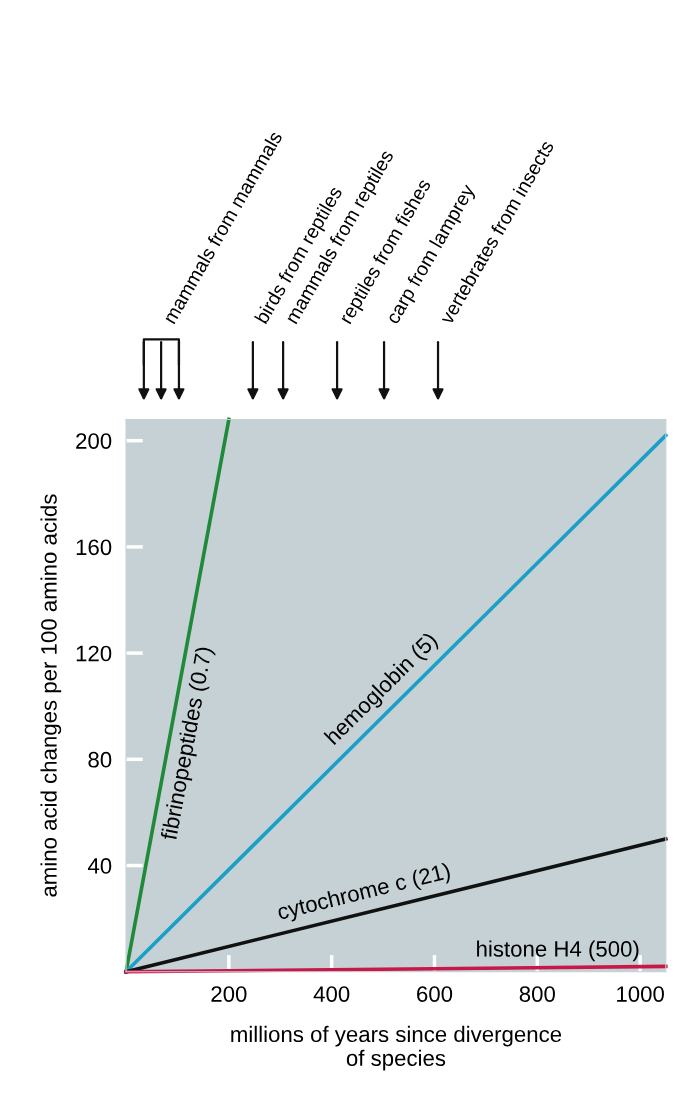 This screenshot has width=685, height=1098. I want to click on x-tick-label: 800, so click(537, 994).